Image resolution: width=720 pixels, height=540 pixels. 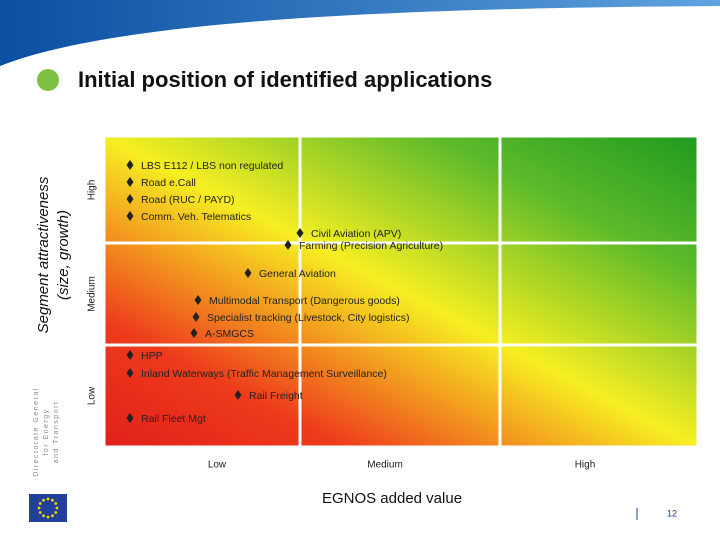 I want to click on logo-text: Directorate General, so click(x=36, y=432).